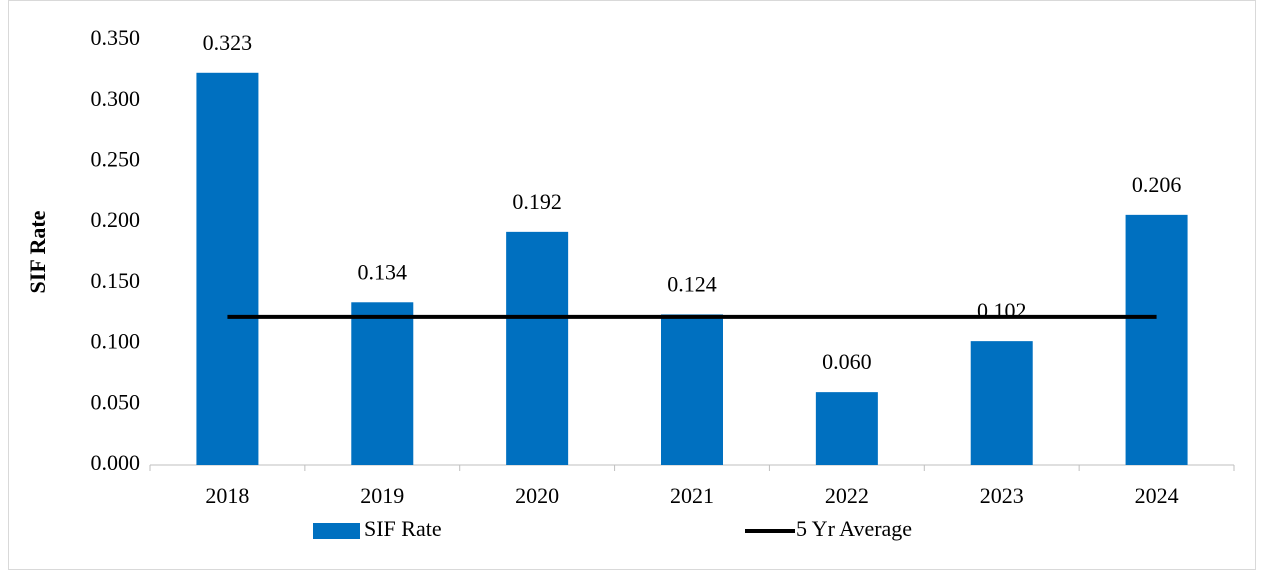  What do you see at coordinates (116, 401) in the screenshot?
I see `y-tick-label: 0.050` at bounding box center [116, 401].